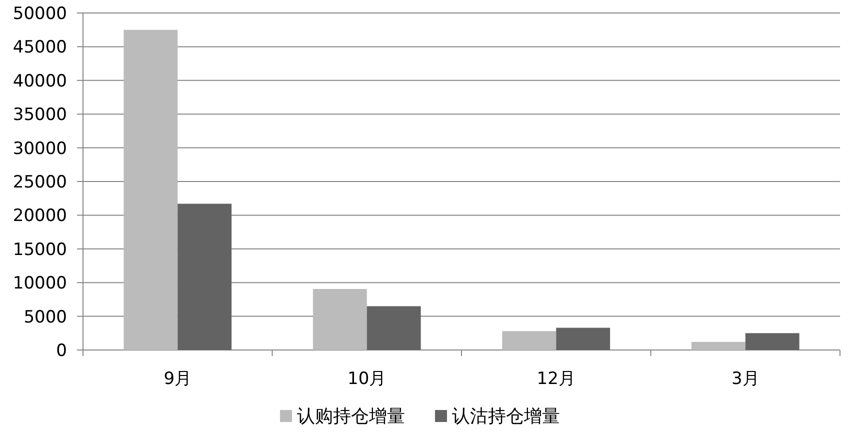 The width and height of the screenshot is (851, 439). I want to click on y-tick-label: 35000, so click(39, 115).